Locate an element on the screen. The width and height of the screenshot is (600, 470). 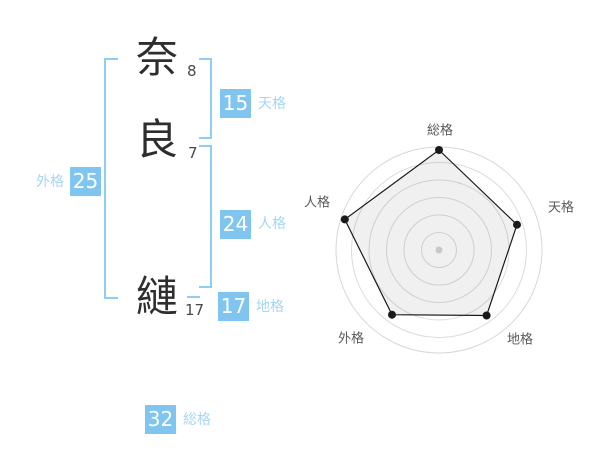
name-char-1: 奈 is located at coordinates (156, 57).